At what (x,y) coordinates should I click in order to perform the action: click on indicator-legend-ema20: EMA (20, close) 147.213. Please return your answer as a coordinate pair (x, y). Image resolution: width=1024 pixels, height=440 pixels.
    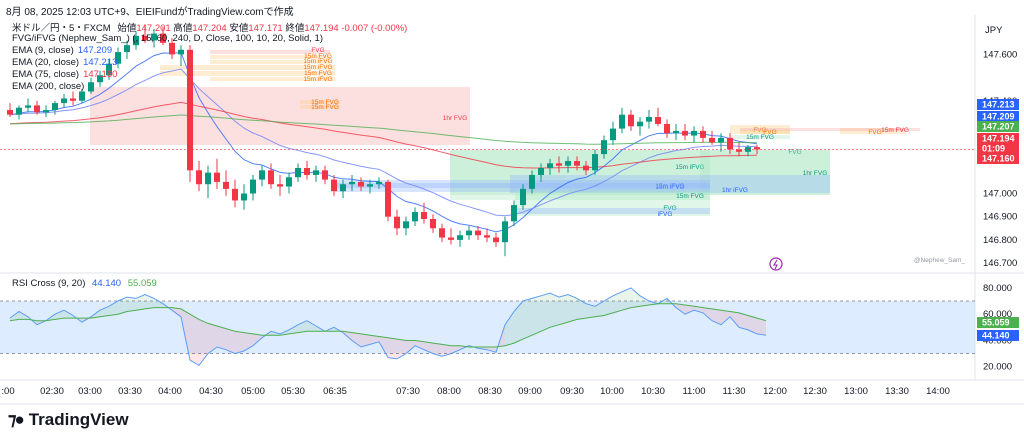
    Looking at the image, I should click on (64, 62).